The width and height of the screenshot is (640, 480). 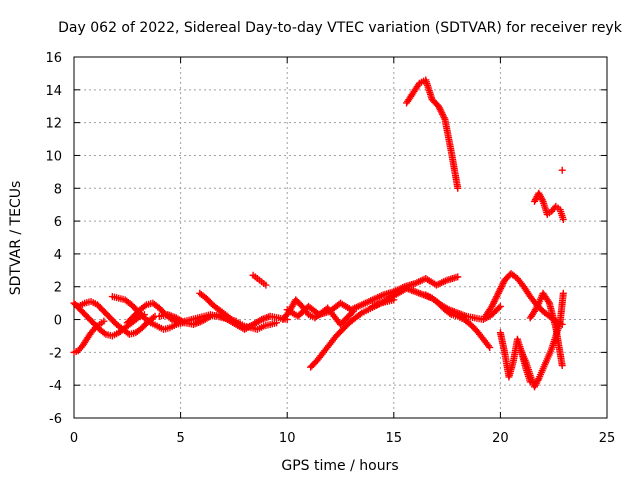 I want to click on y-tick-label: 14, so click(x=53, y=91).